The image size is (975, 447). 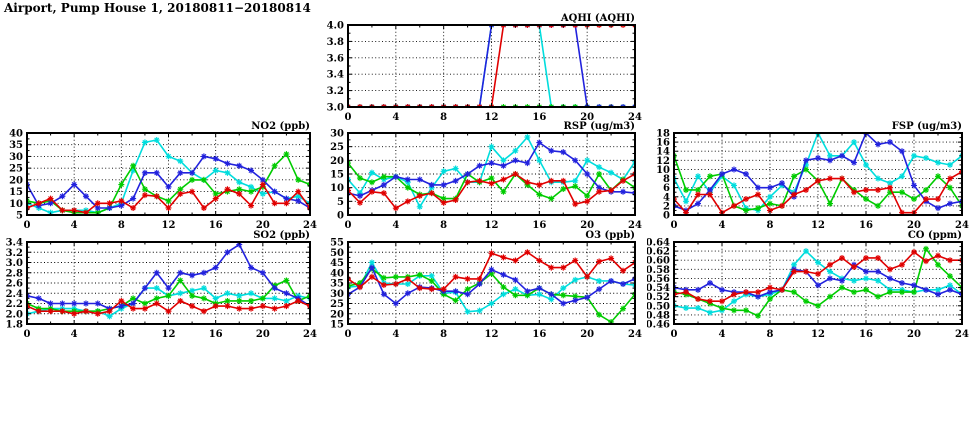 I want to click on chart-fsp: 0 2 4 6 8 10 12 14 16 18 0 4 8 12 16 20 24 FSP (ug/m3), so click(x=811, y=175).